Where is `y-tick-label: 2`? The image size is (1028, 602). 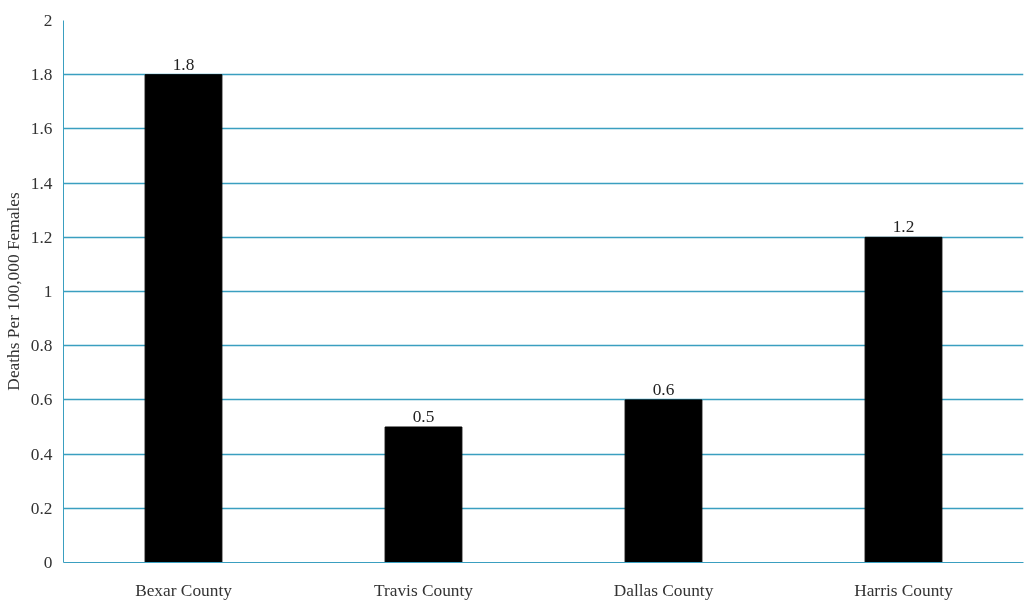 y-tick-label: 2 is located at coordinates (48, 20).